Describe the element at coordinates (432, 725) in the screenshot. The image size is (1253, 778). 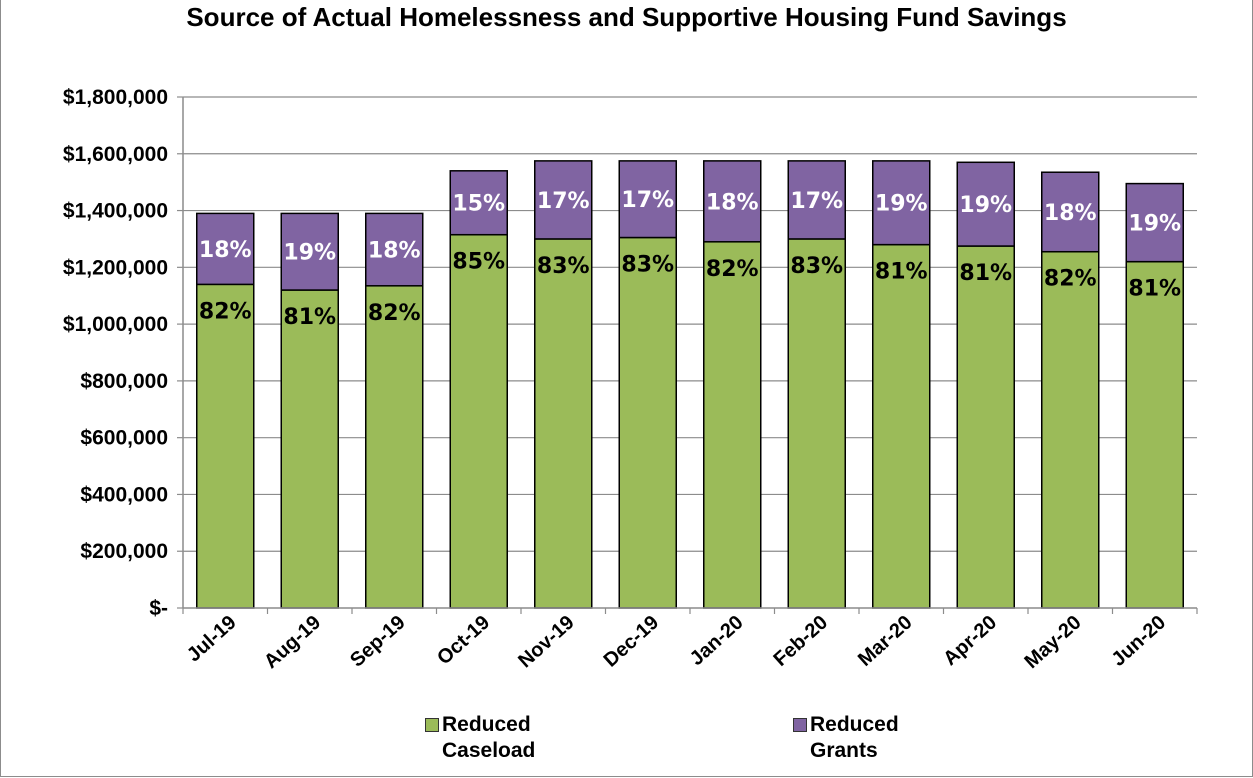
I see `legend-swatch-caseload` at that location.